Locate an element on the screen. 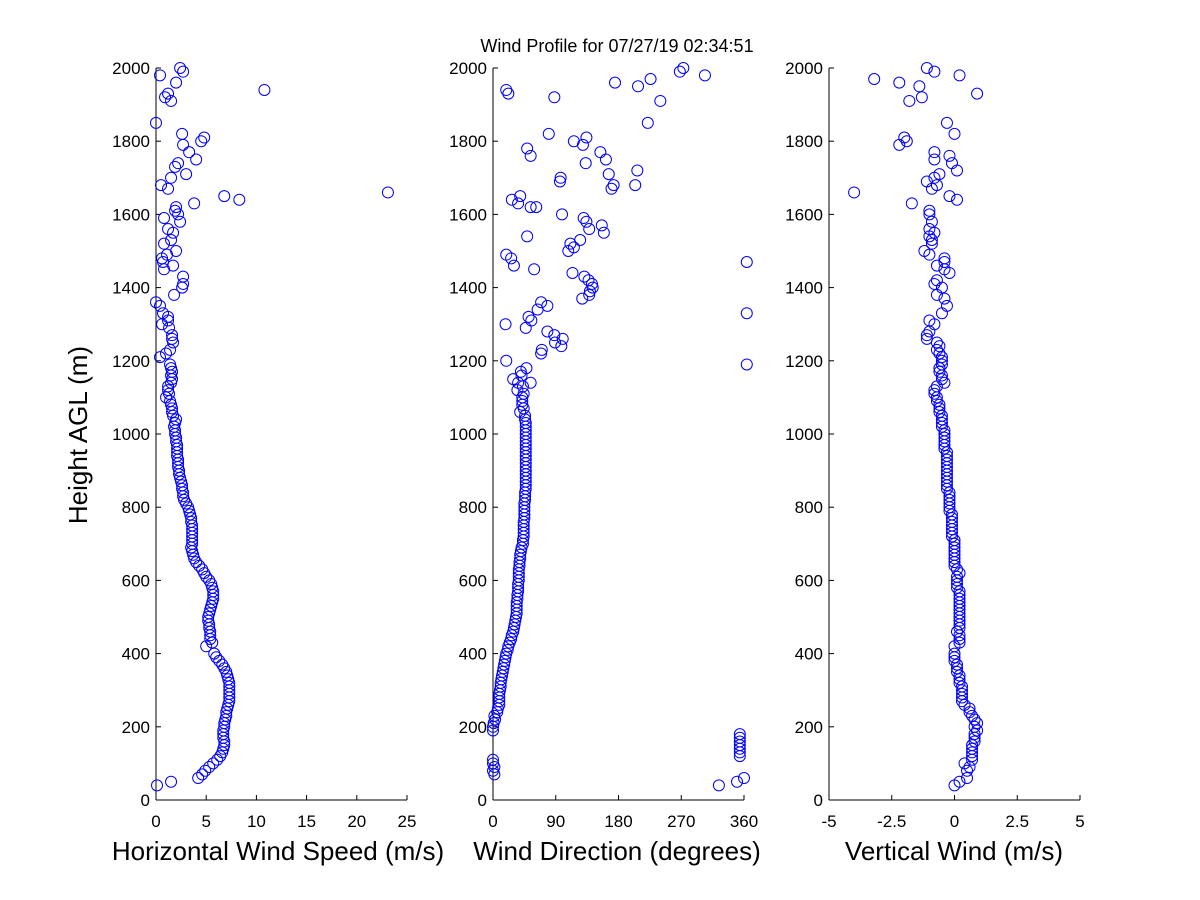  x-axis-label-wind-direction: Wind Direction (degrees) is located at coordinates (617, 851).